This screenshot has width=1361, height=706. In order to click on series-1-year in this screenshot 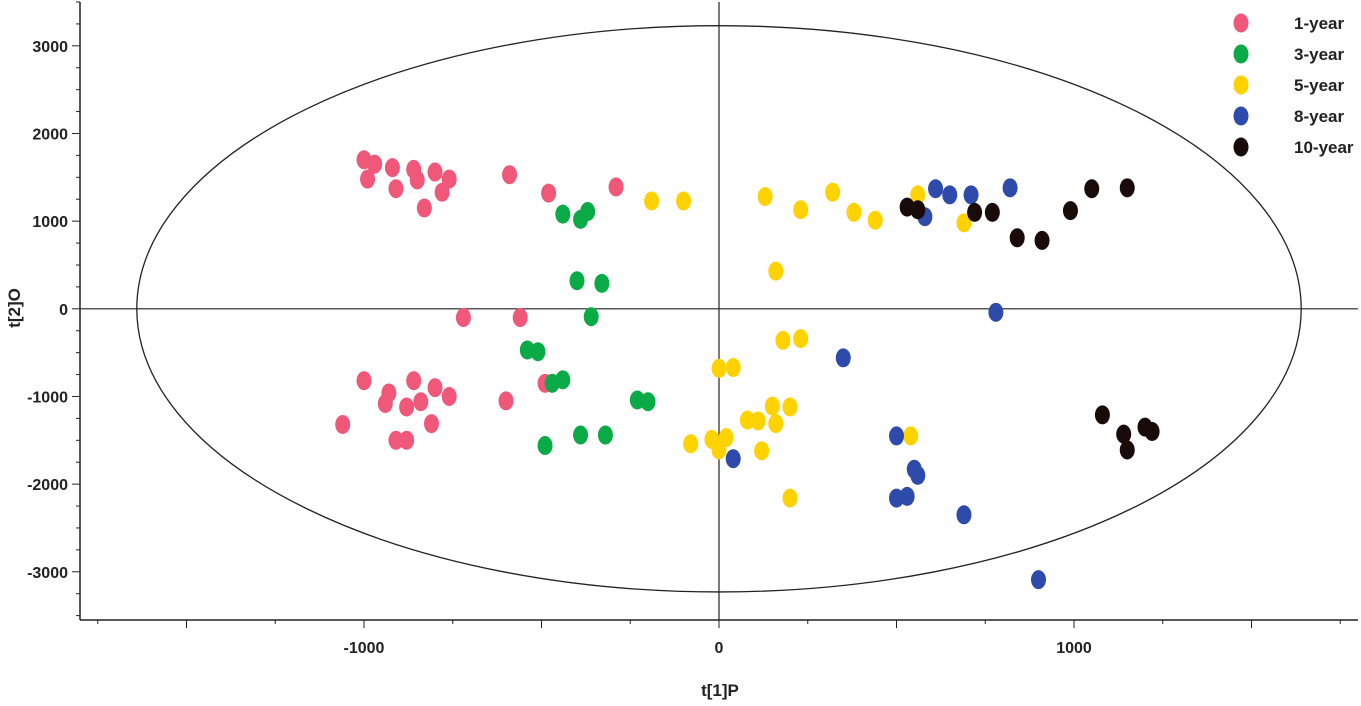, I will do `click(479, 300)`.